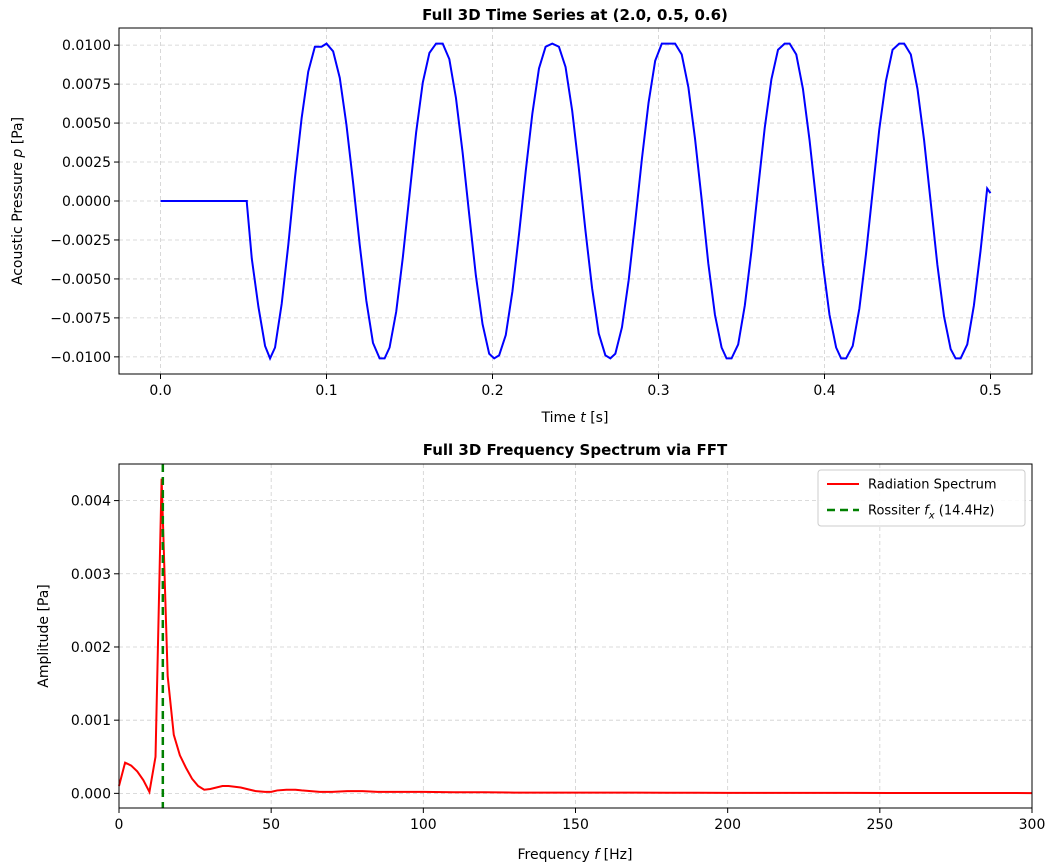 The width and height of the screenshot is (1047, 868). What do you see at coordinates (86, 163) in the screenshot?
I see `time-series-ytick-label: 0.0025` at bounding box center [86, 163].